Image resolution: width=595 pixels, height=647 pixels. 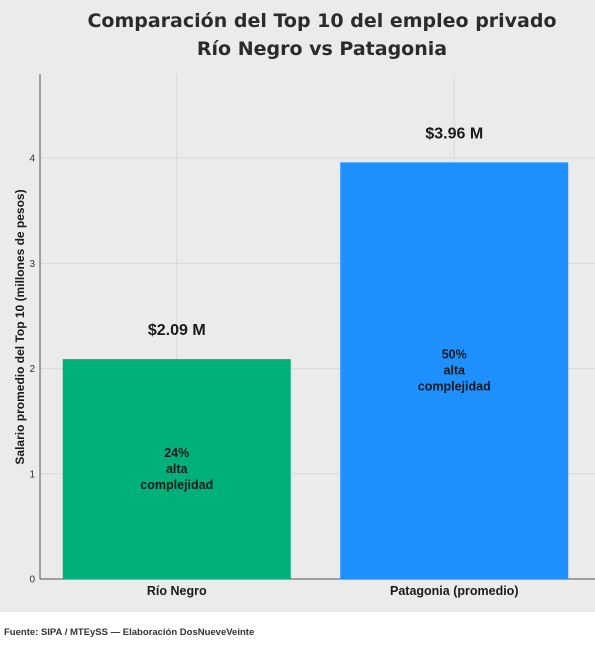 I want to click on bar-inner-label: 24%, so click(x=176, y=453).